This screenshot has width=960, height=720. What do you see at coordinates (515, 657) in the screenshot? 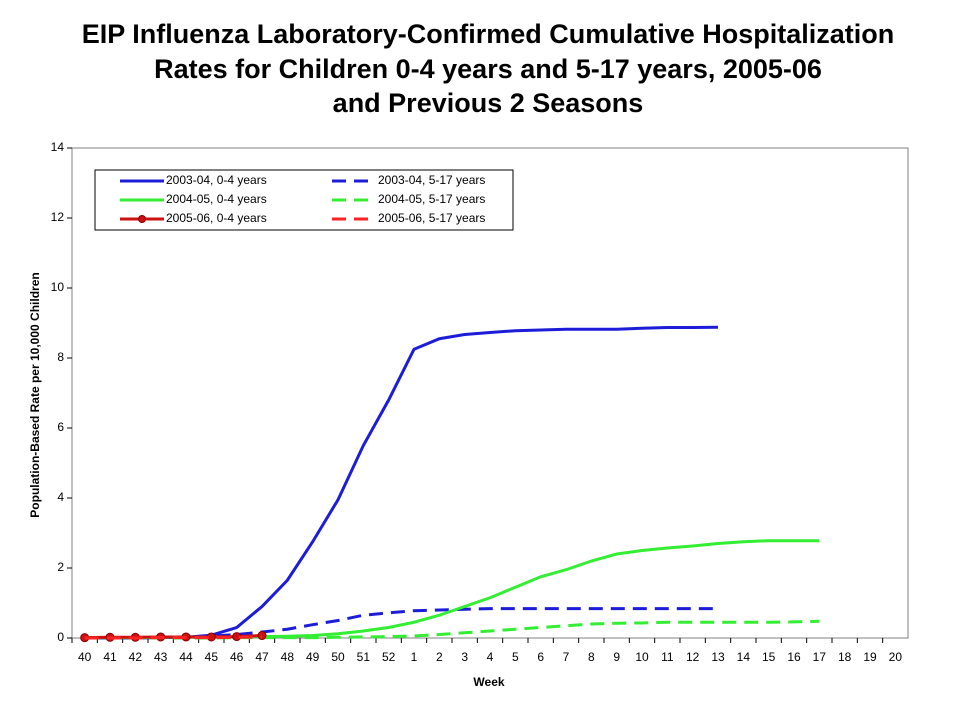
I see `x-tick-label: 5` at bounding box center [515, 657].